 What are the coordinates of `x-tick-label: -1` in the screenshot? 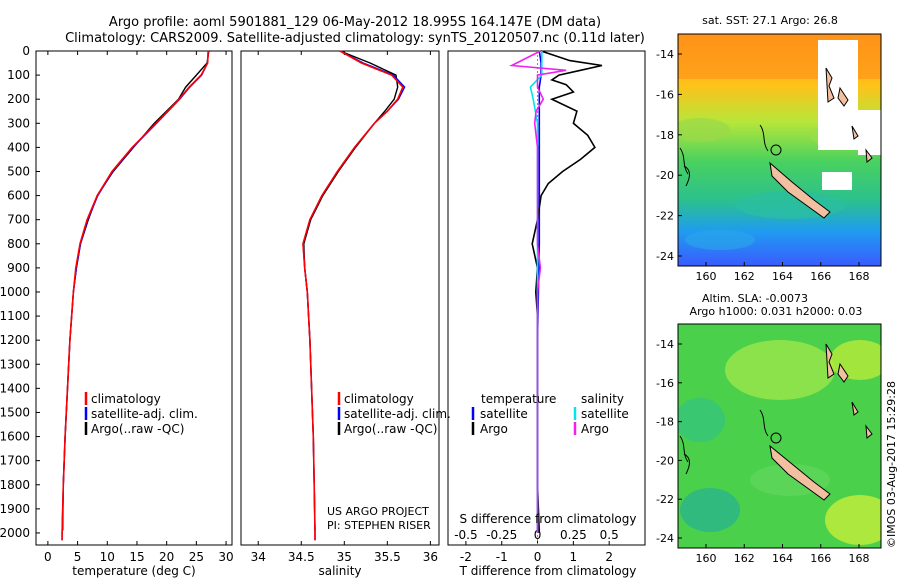 It's located at (502, 557).